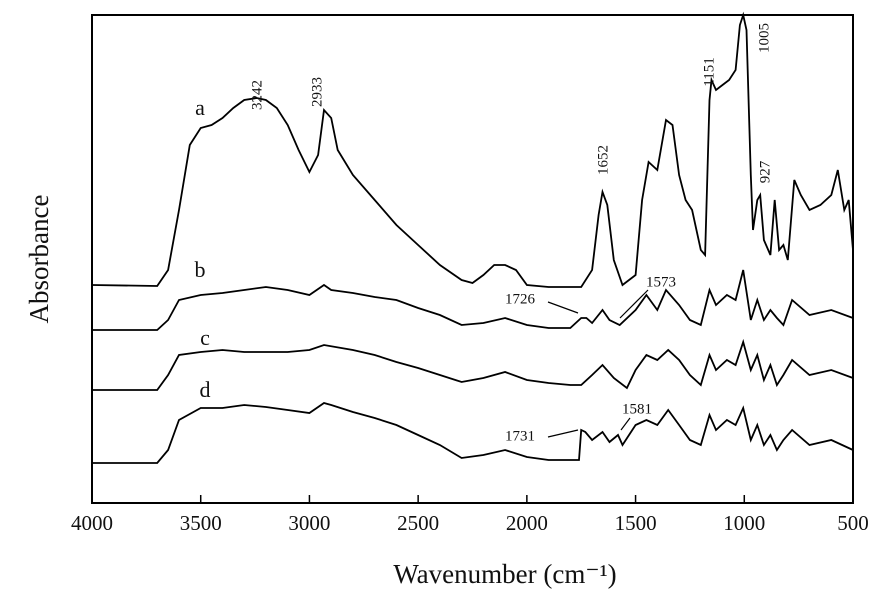 The image size is (877, 610). I want to click on peak-label: 3242, so click(257, 95).